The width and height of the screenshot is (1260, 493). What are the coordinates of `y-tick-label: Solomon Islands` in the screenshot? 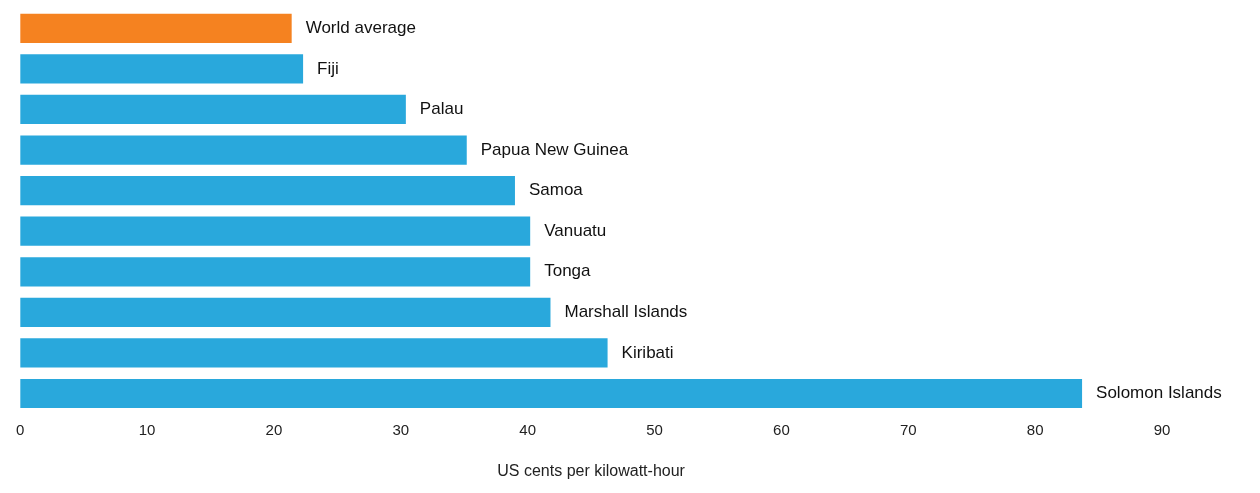 It's located at (1159, 393).